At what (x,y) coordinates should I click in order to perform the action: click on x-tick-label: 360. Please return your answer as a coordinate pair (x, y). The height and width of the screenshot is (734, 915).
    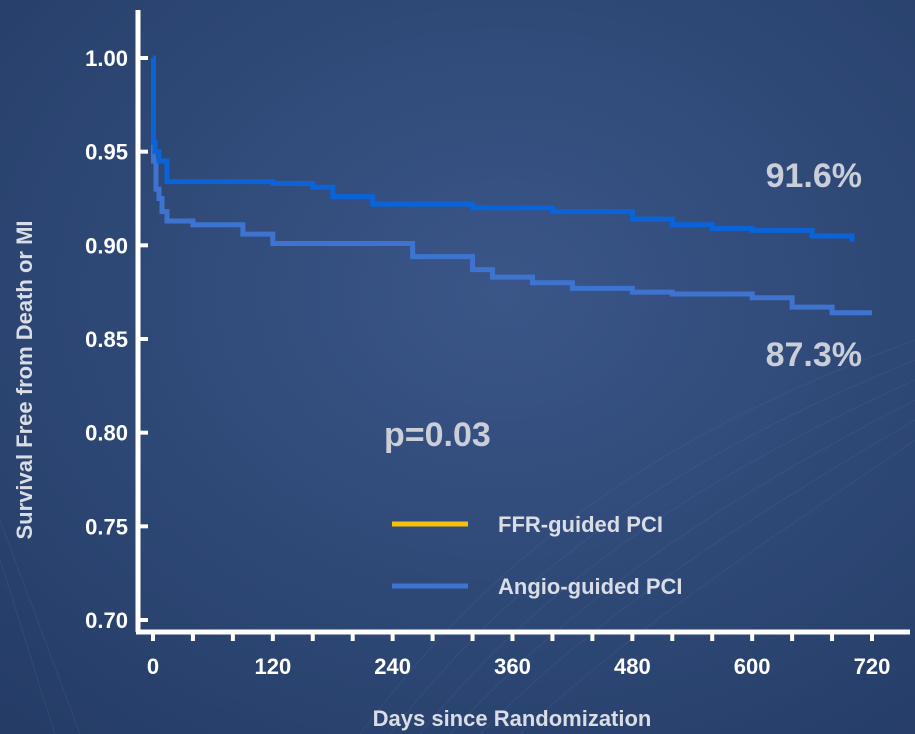
    Looking at the image, I should click on (512, 666).